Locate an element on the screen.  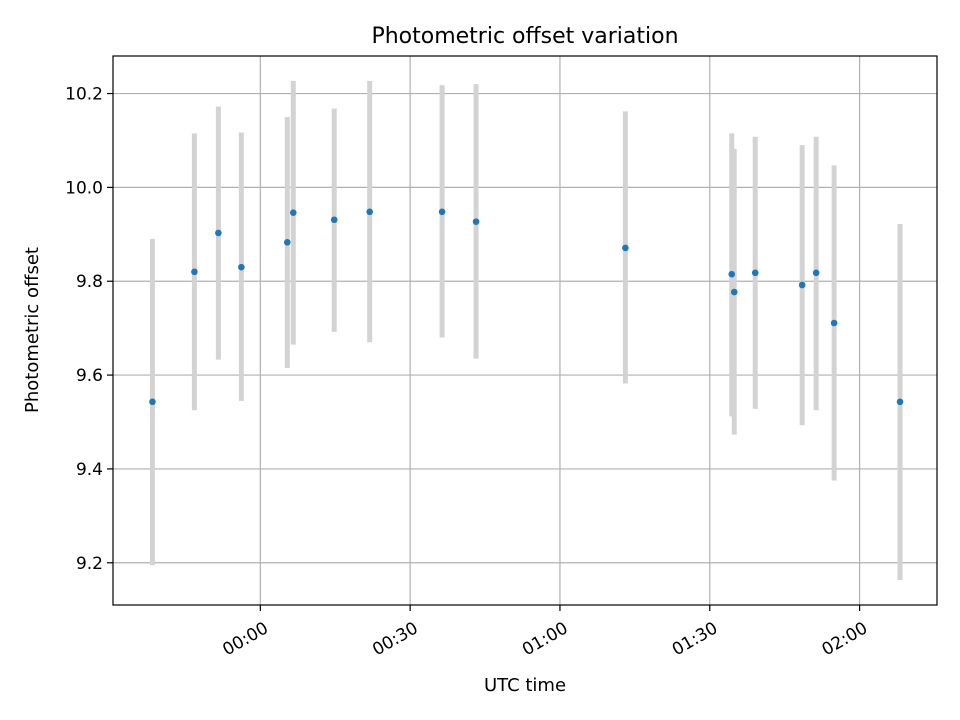
chart-title: Photometric offset variation is located at coordinates (524, 36).